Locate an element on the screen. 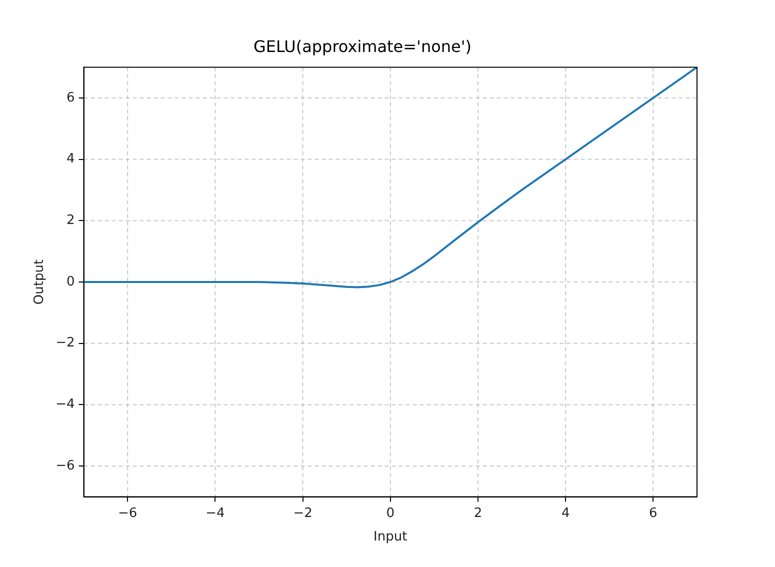 This screenshot has width=775, height=567. x-tick-label: −2 is located at coordinates (302, 513).